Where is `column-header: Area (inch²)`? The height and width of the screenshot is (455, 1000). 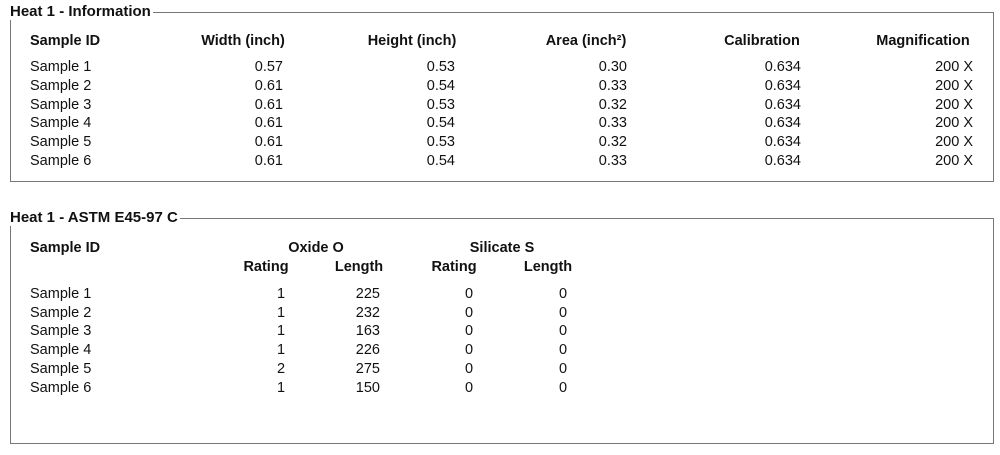
column-header: Area (inch²) is located at coordinates (586, 41).